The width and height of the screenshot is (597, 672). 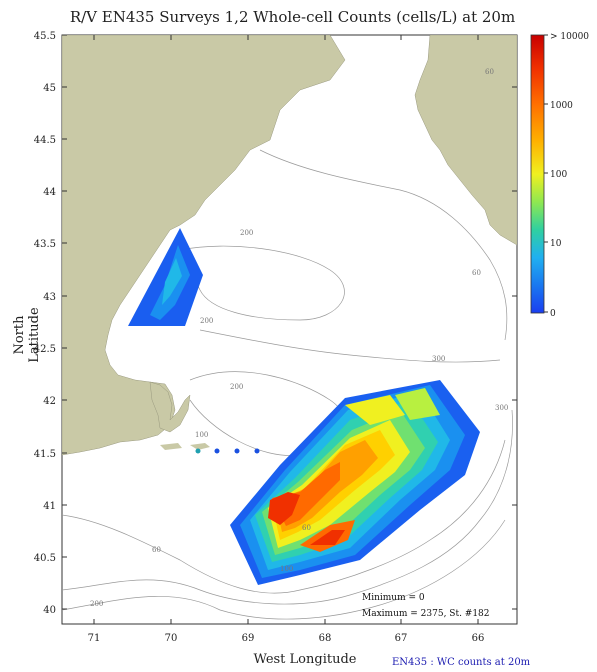 What do you see at coordinates (171, 638) in the screenshot?
I see `x-tick-label: 70` at bounding box center [171, 638].